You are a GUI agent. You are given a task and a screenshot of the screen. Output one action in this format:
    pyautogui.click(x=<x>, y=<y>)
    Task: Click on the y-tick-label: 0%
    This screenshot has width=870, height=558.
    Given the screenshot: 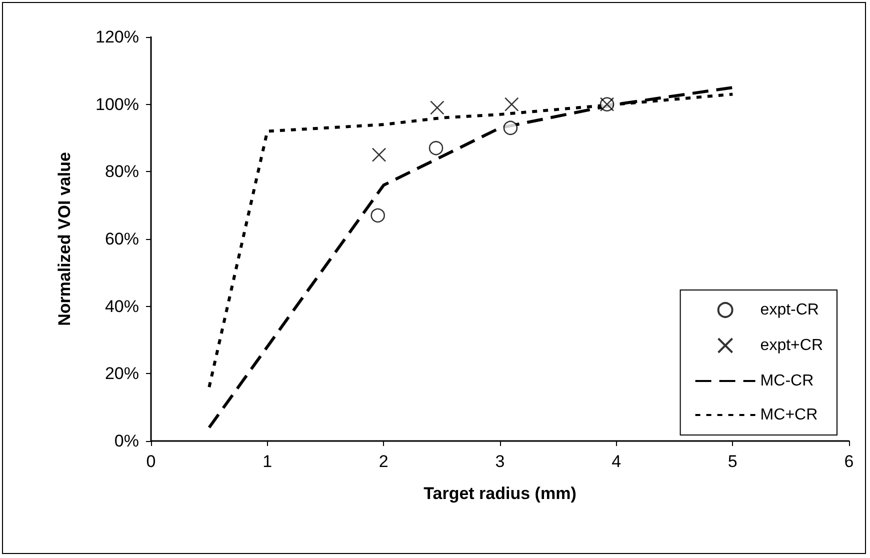 What is the action you would take?
    pyautogui.click(x=126, y=441)
    